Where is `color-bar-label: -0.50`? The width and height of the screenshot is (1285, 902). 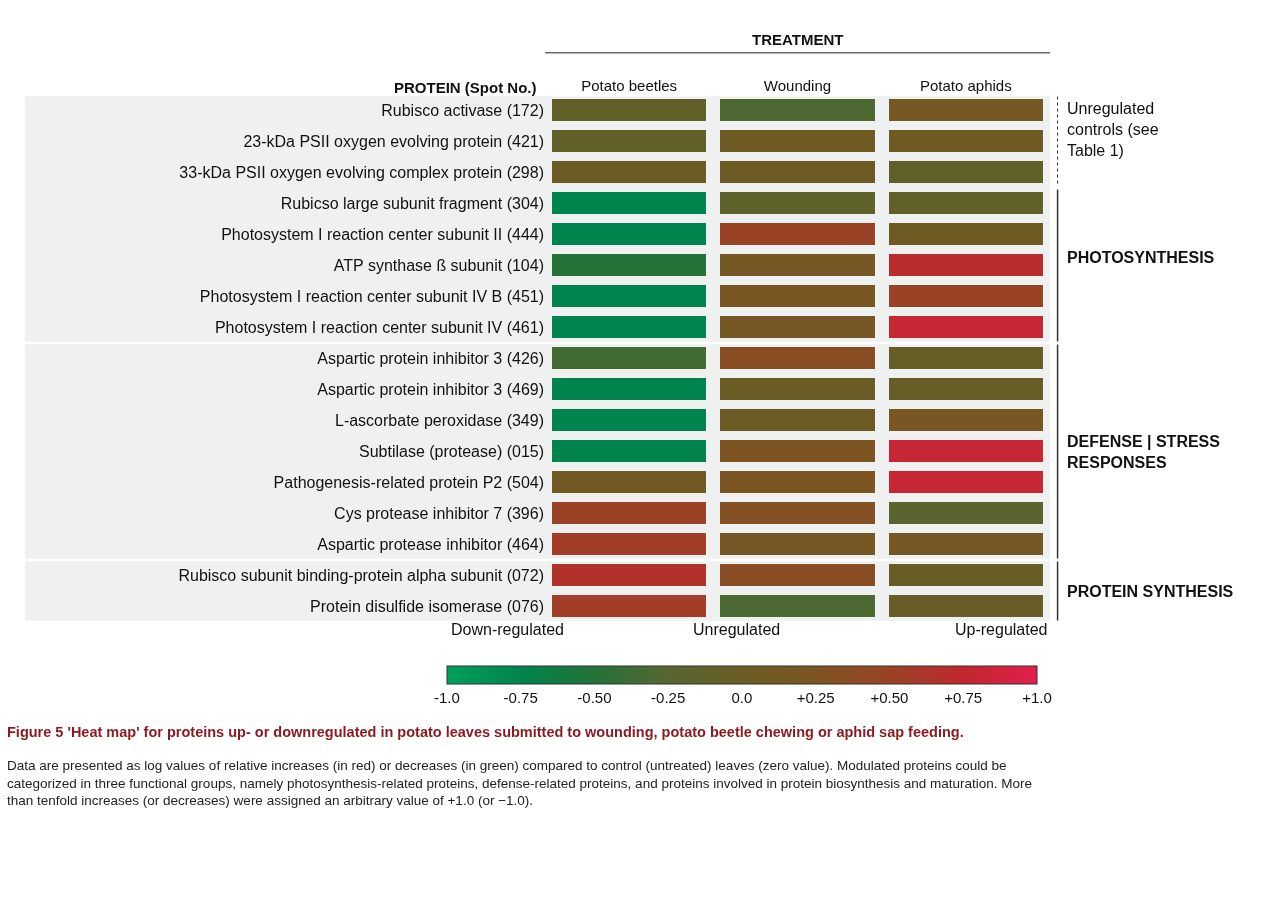
color-bar-label: -0.50 is located at coordinates (594, 697).